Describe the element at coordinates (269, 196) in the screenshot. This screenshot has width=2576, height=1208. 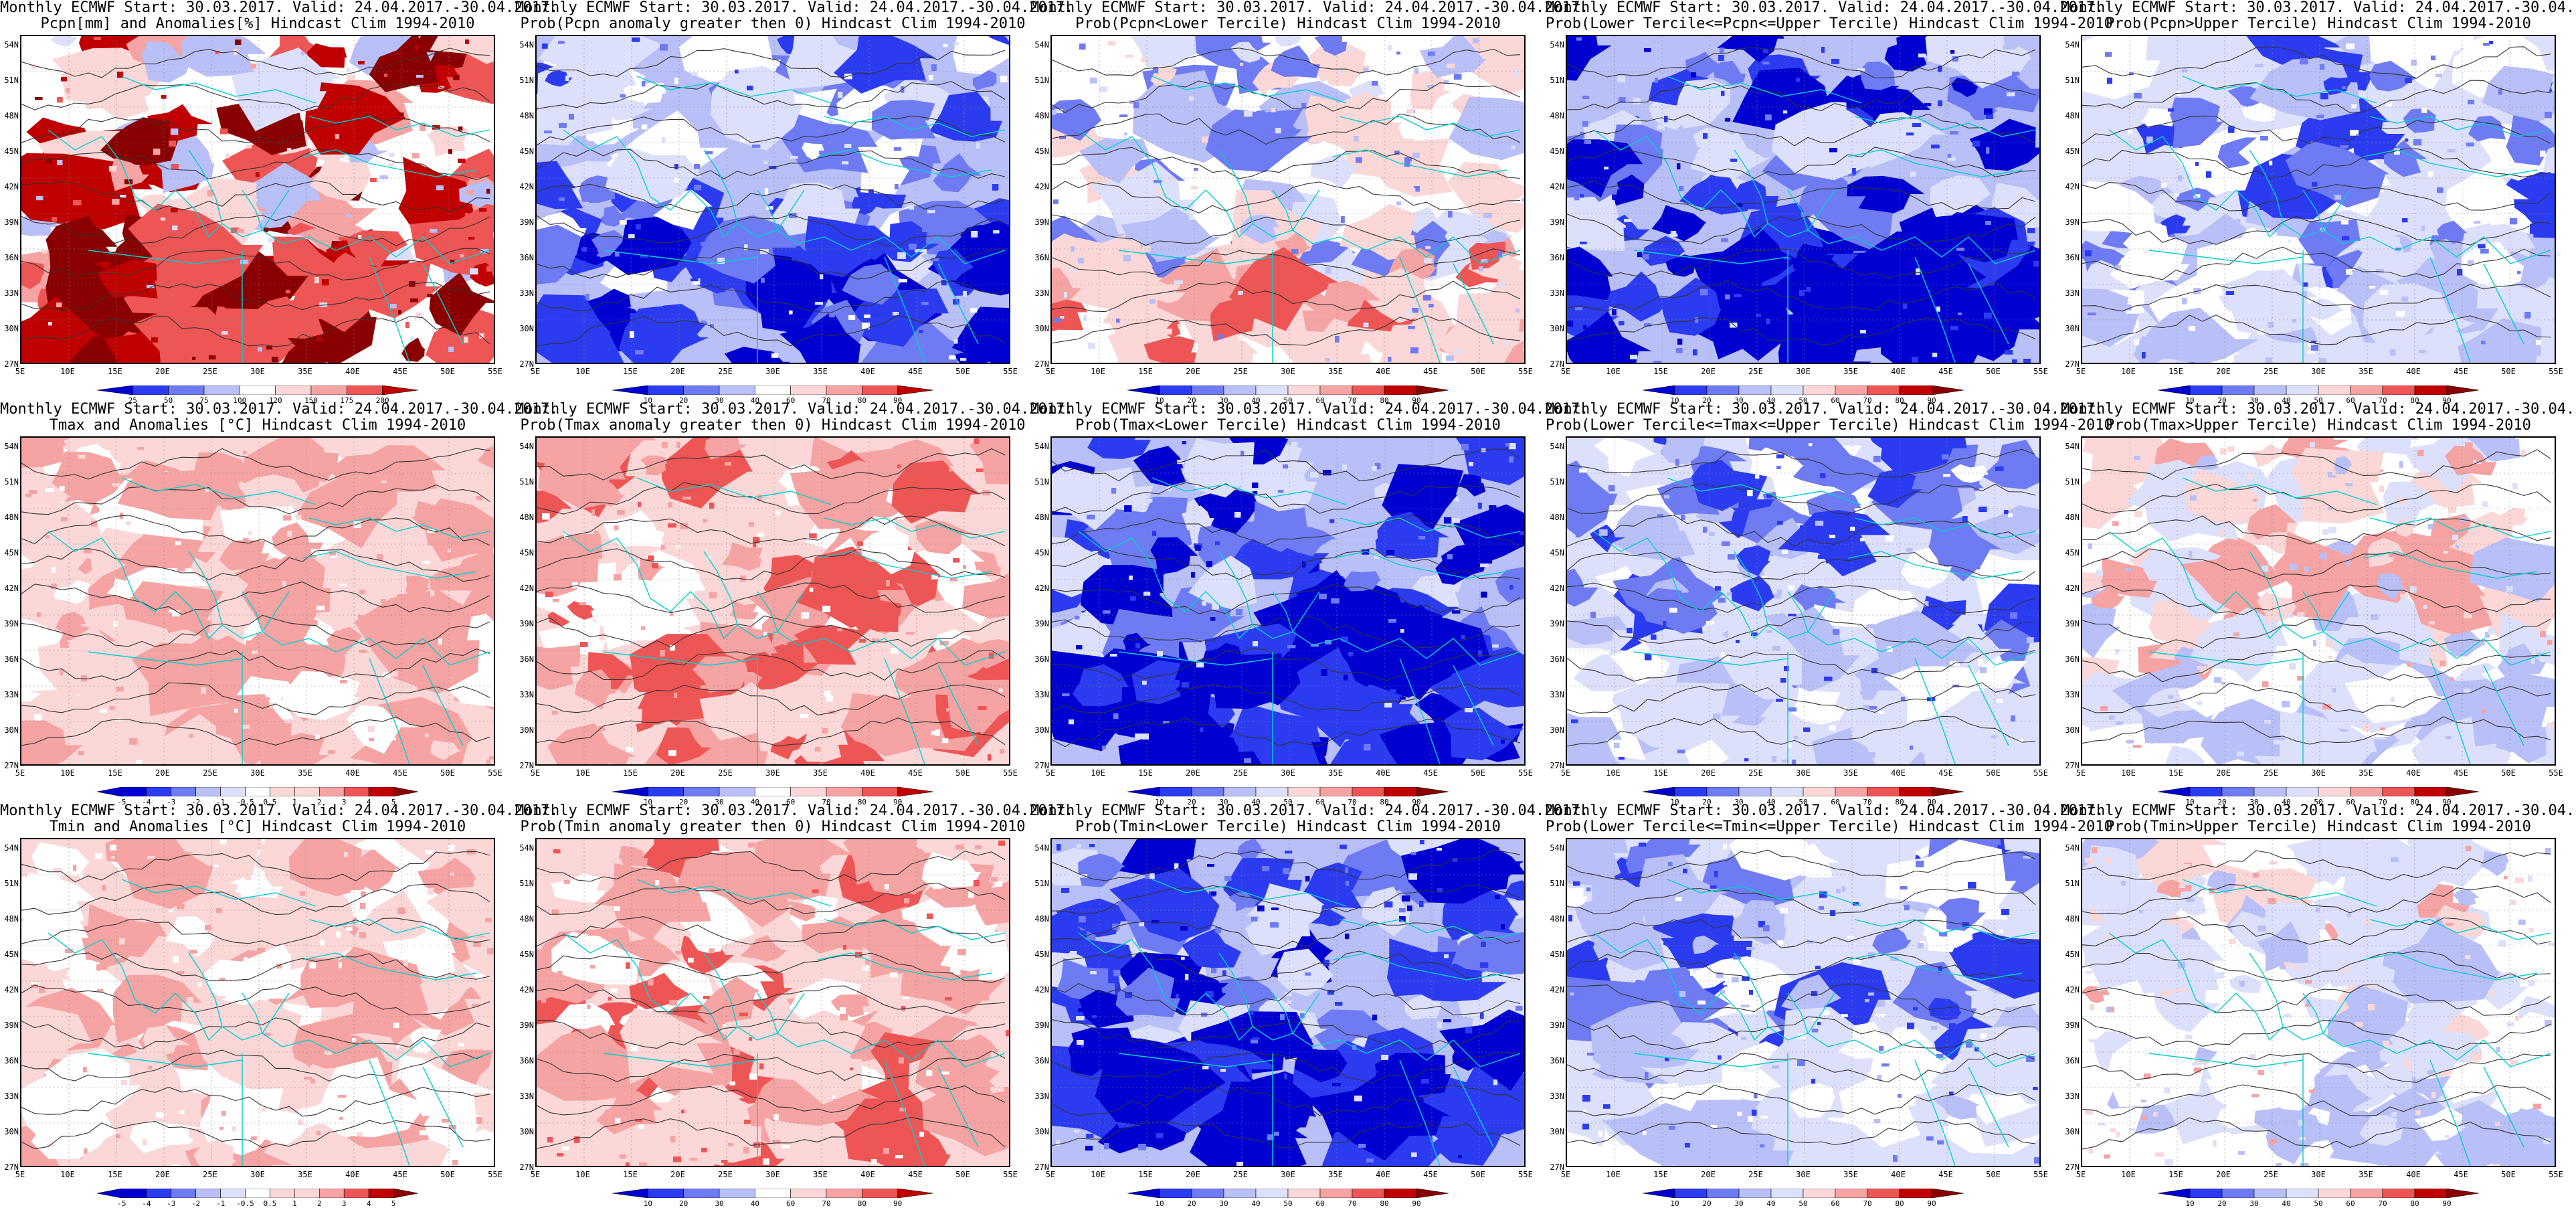
I see `coastline` at that location.